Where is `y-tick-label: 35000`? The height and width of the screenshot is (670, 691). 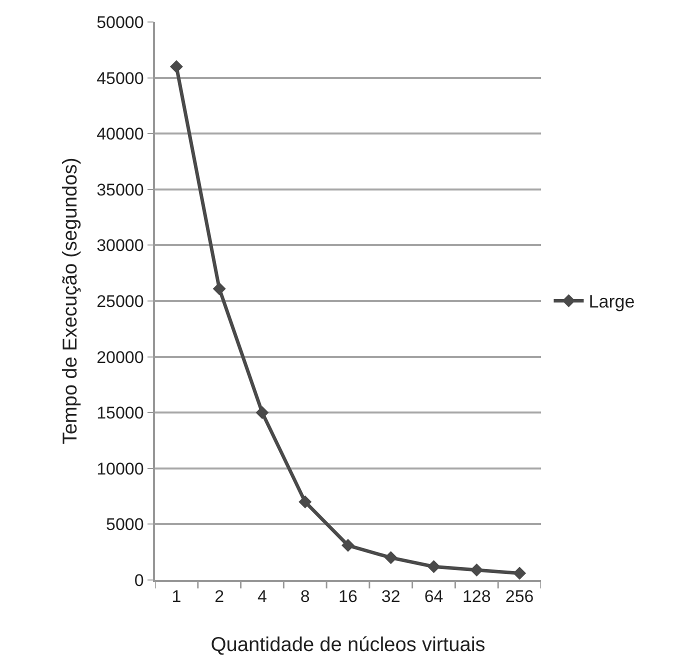 y-tick-label: 35000 is located at coordinates (120, 190).